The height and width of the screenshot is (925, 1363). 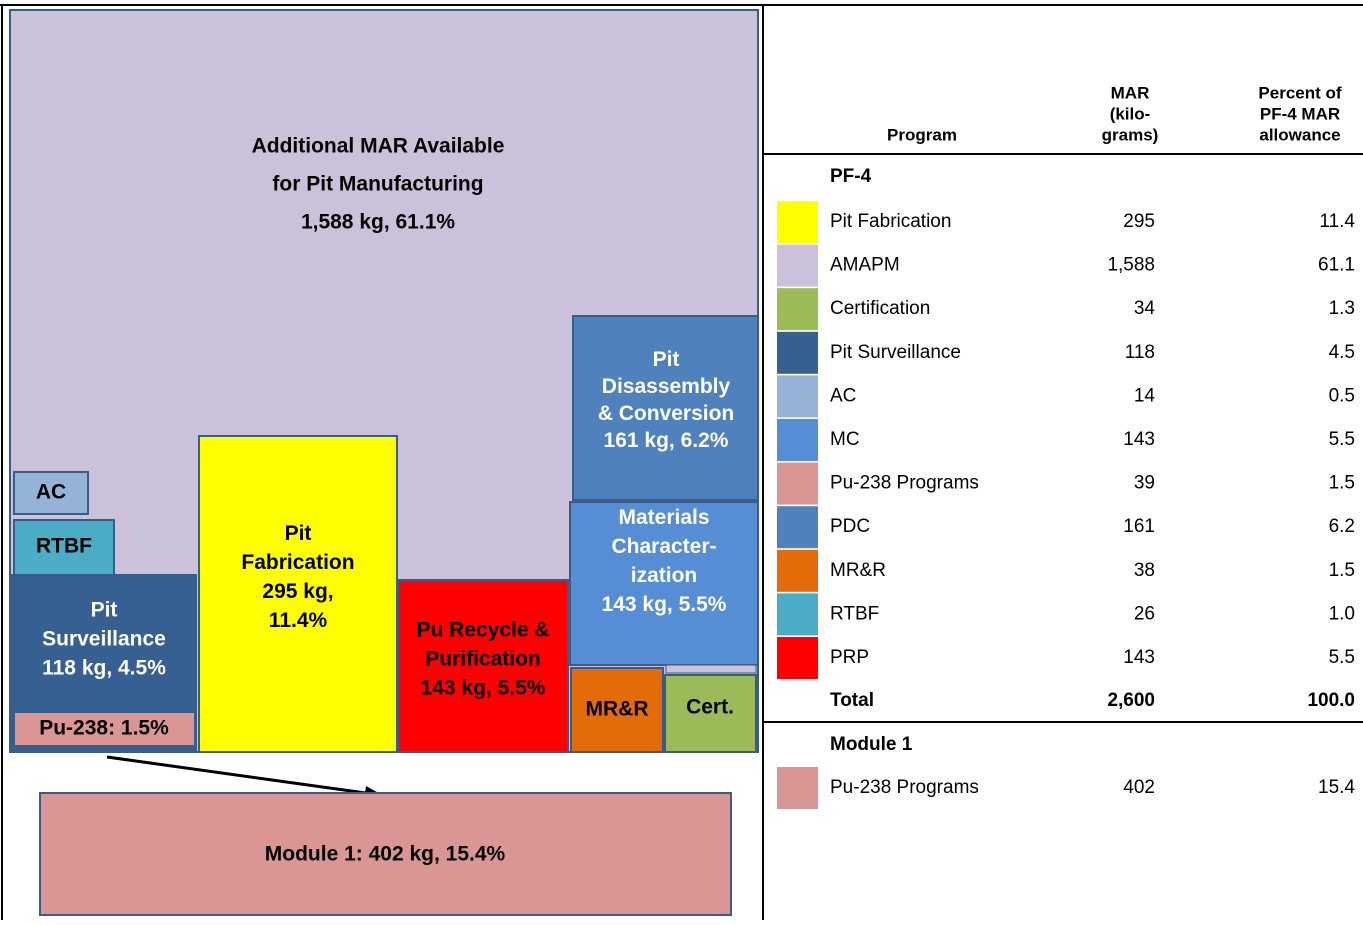 What do you see at coordinates (104, 639) in the screenshot?
I see `box-label: Surveillance` at bounding box center [104, 639].